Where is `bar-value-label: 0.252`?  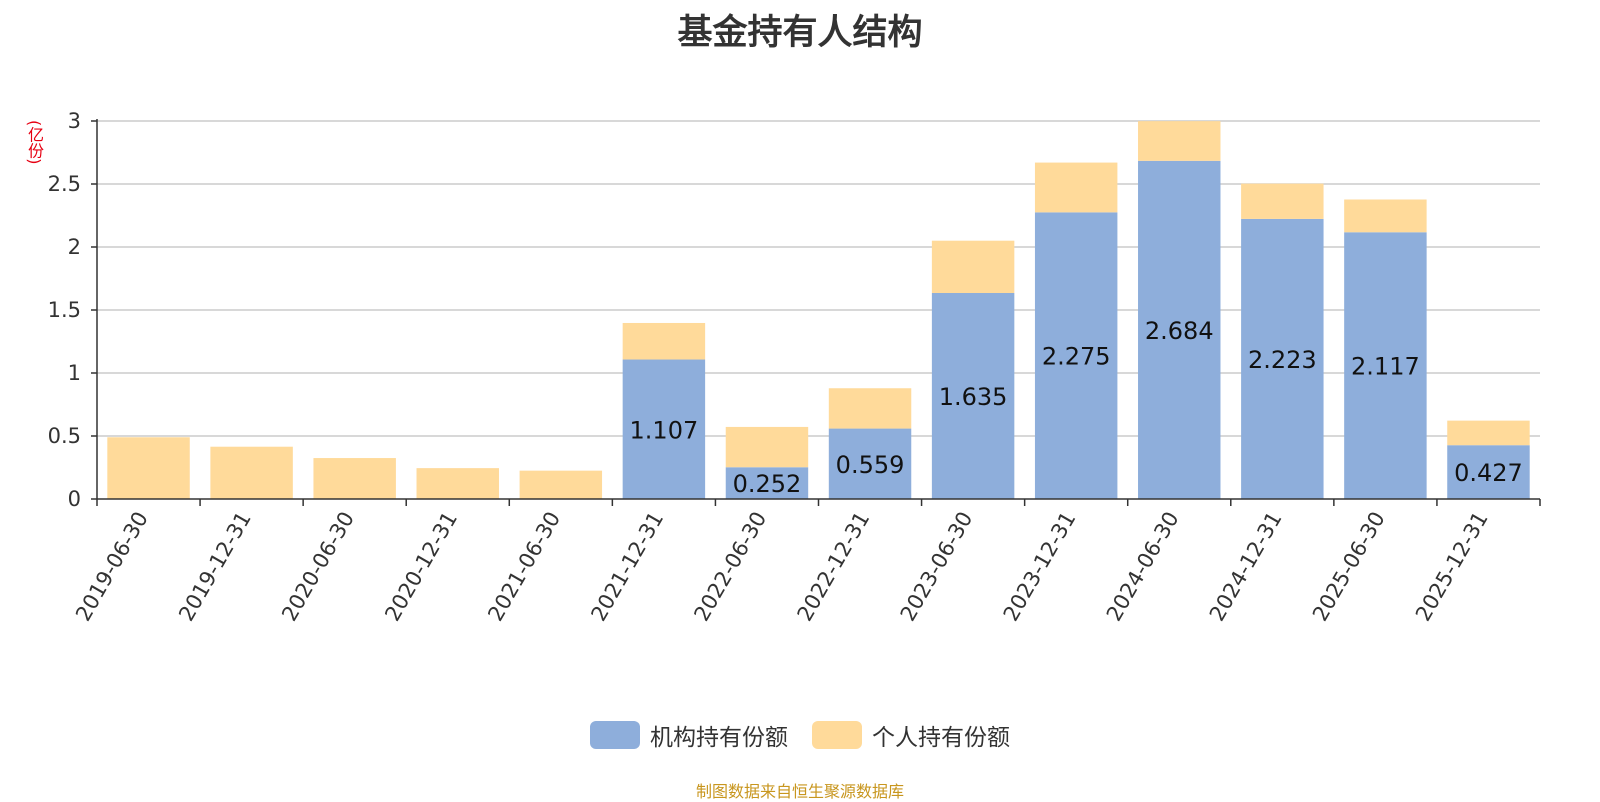
bar-value-label: 0.252 is located at coordinates (767, 484).